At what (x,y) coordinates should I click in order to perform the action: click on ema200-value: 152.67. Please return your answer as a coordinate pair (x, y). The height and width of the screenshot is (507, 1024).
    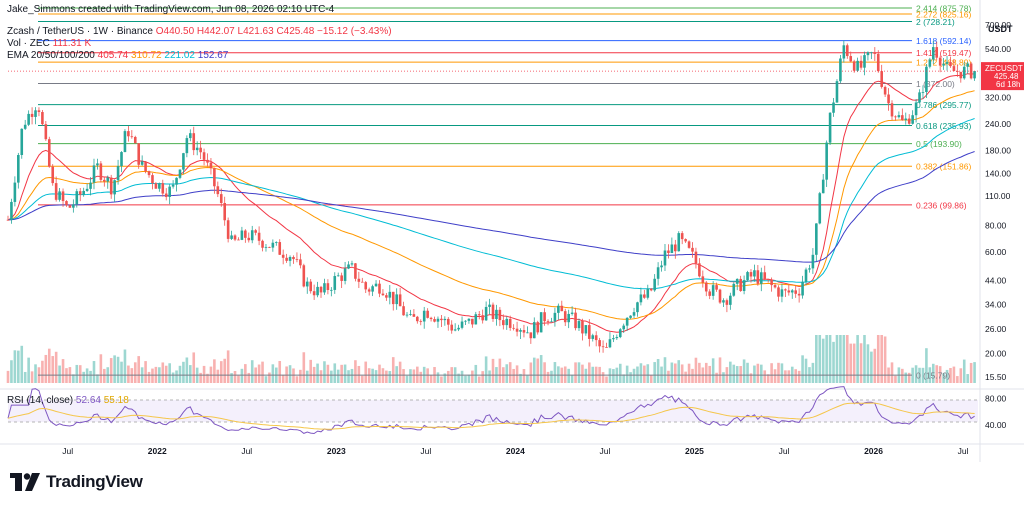
    Looking at the image, I should click on (213, 55).